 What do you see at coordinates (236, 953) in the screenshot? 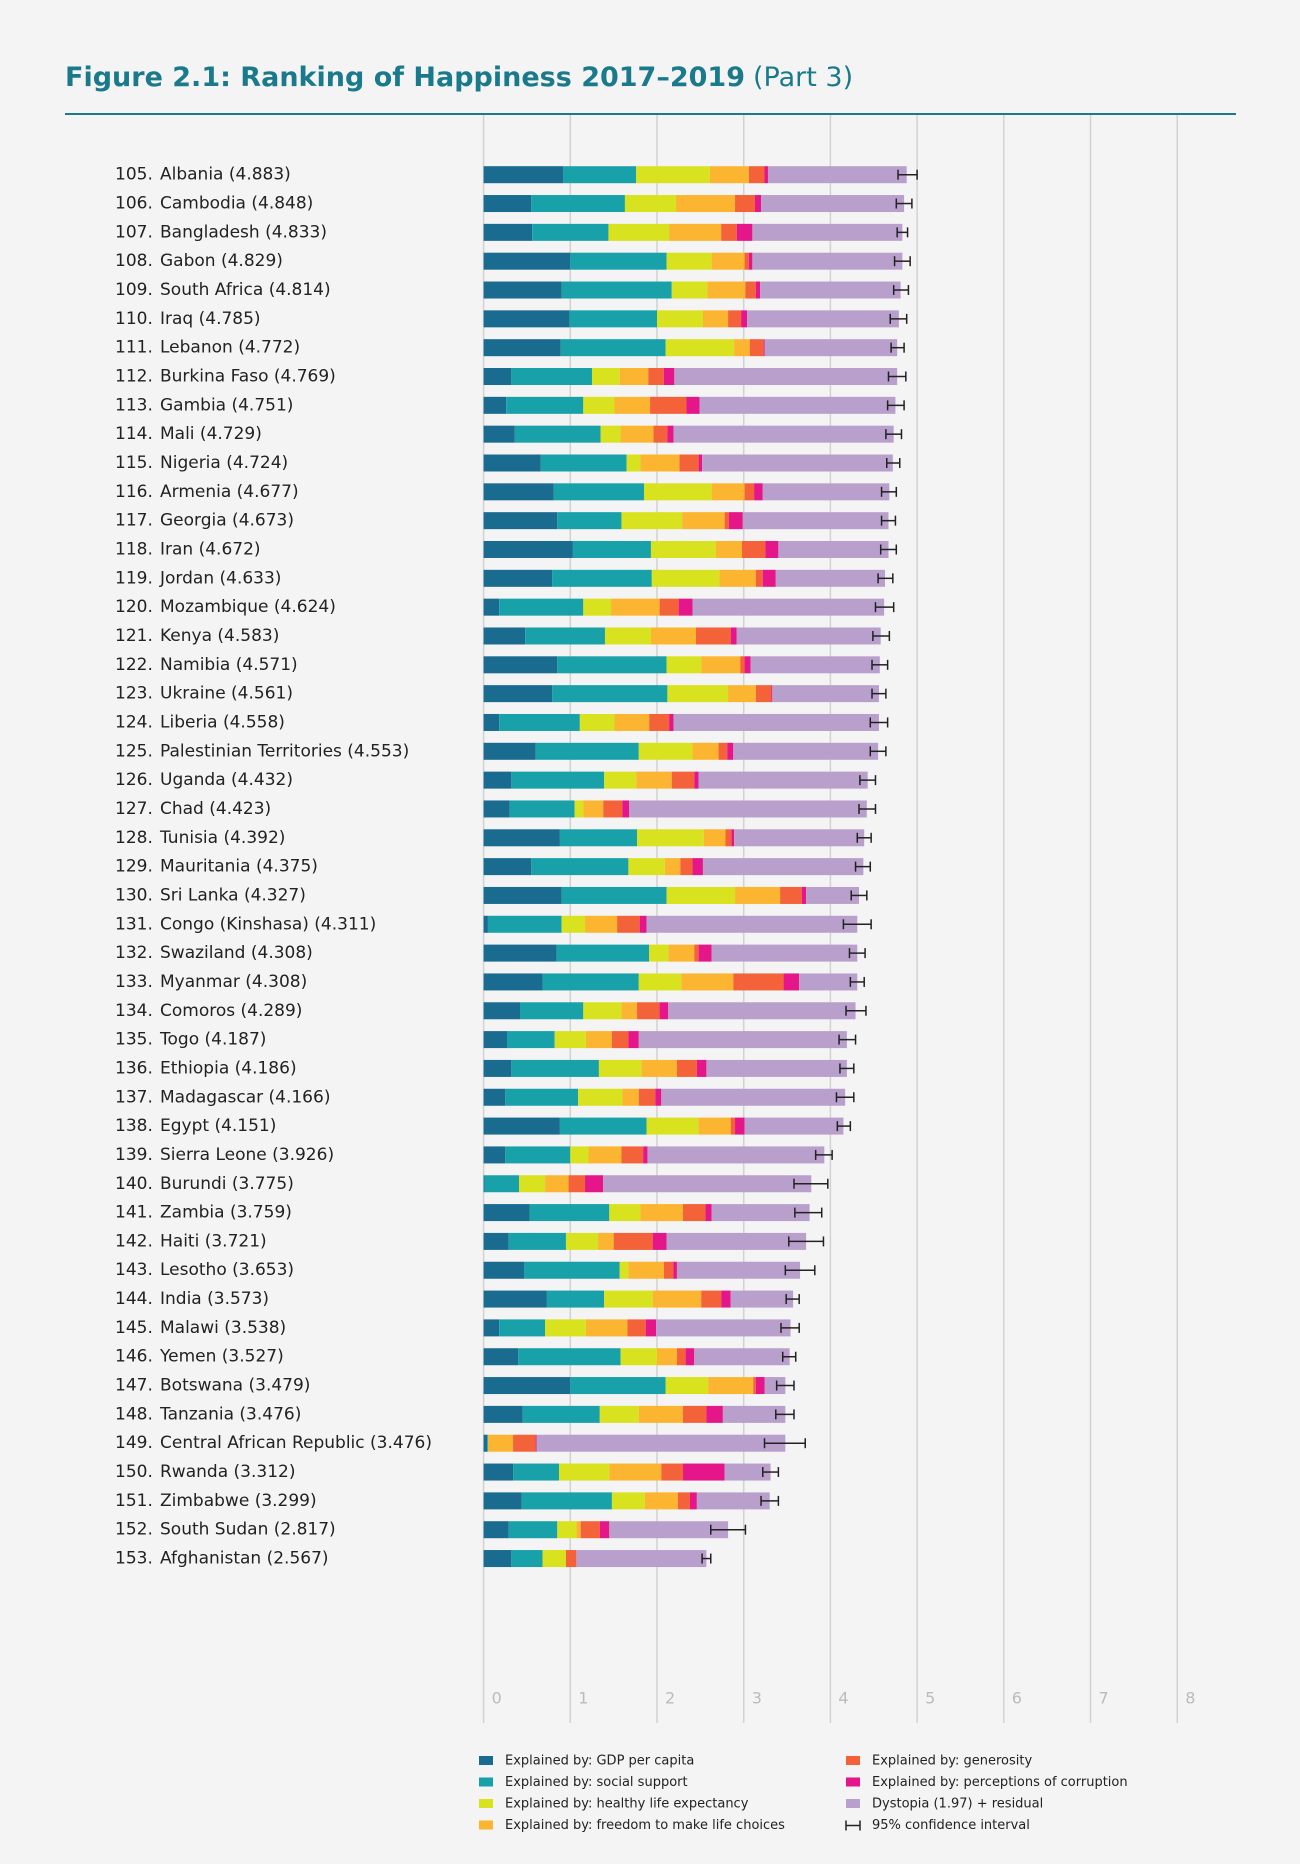
I see `country-label: Swaziland (4.308)` at bounding box center [236, 953].